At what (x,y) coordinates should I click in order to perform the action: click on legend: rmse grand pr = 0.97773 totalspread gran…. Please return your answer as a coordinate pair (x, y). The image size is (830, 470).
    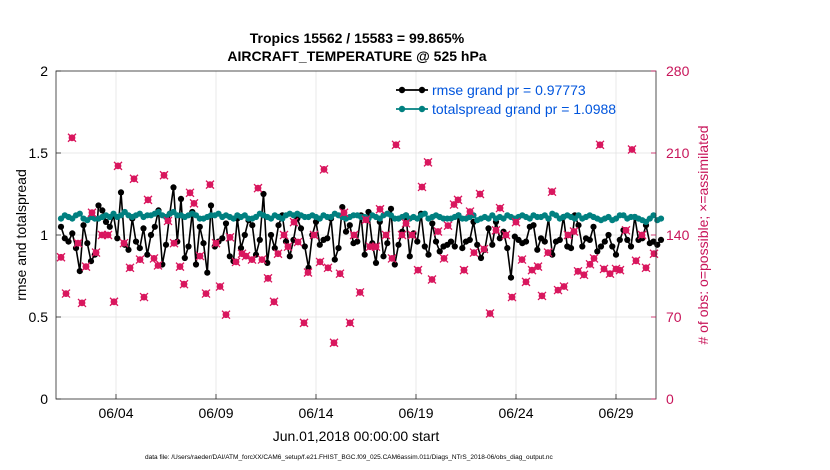
    Looking at the image, I should click on (506, 99).